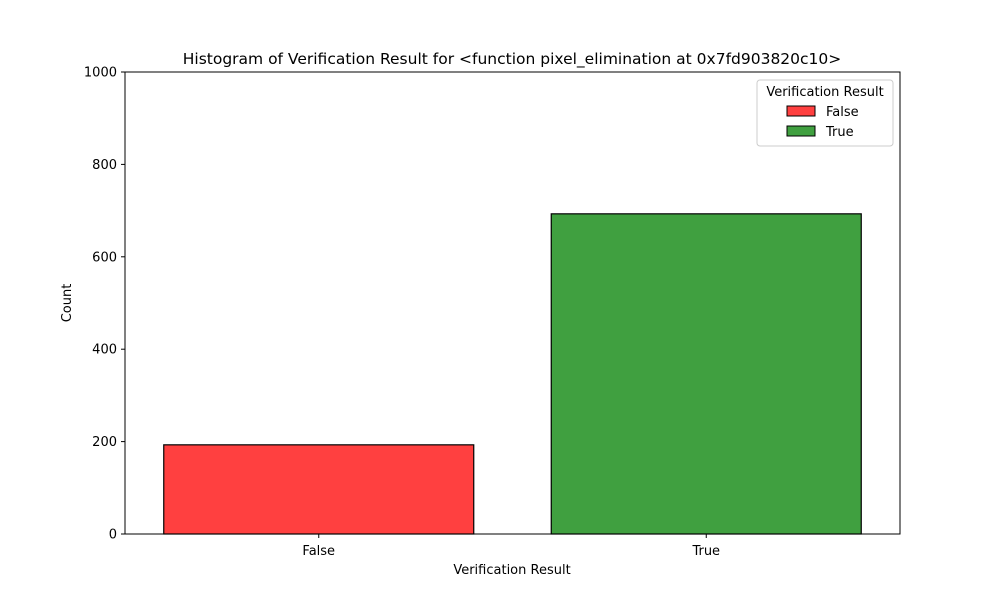  I want to click on legend-title: Verification Result, so click(824, 92).